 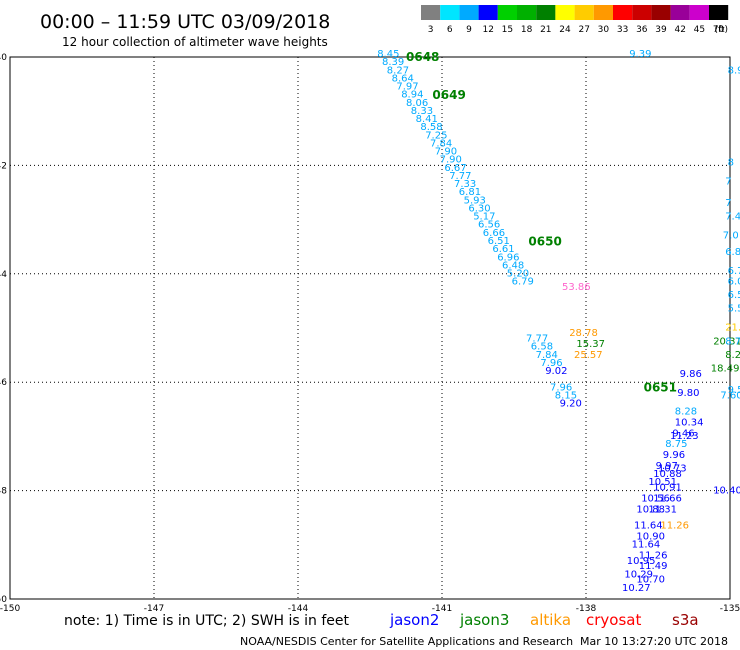 I want to click on satellite-name: jason3, so click(x=484, y=620).